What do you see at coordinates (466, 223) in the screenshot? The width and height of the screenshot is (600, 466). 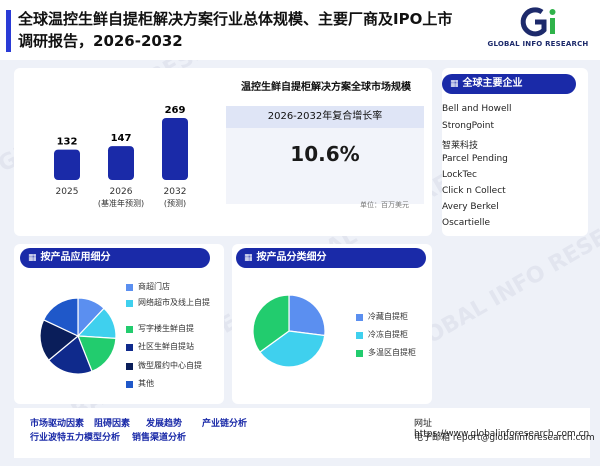 I see `company-item: Oscartielle` at bounding box center [466, 223].